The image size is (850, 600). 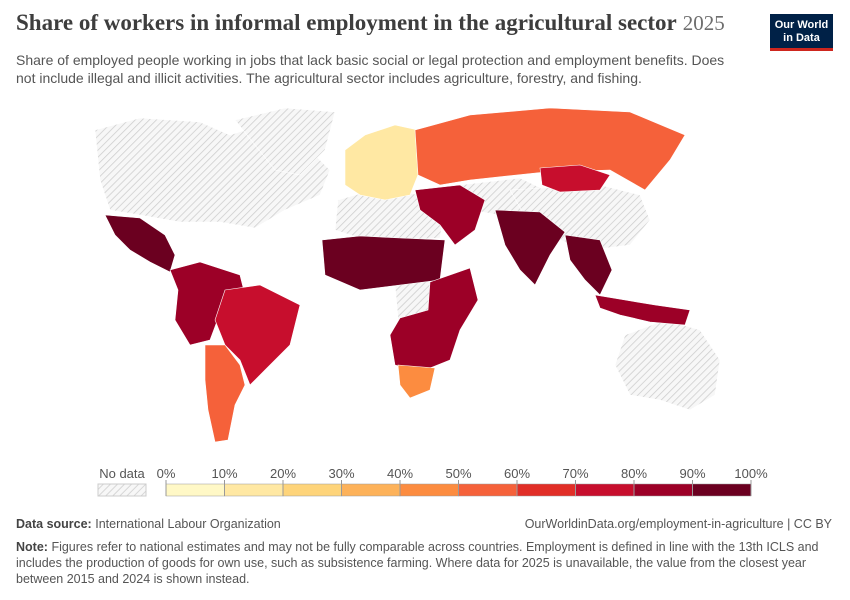 What do you see at coordinates (458, 473) in the screenshot?
I see `legend-label: 50%` at bounding box center [458, 473].